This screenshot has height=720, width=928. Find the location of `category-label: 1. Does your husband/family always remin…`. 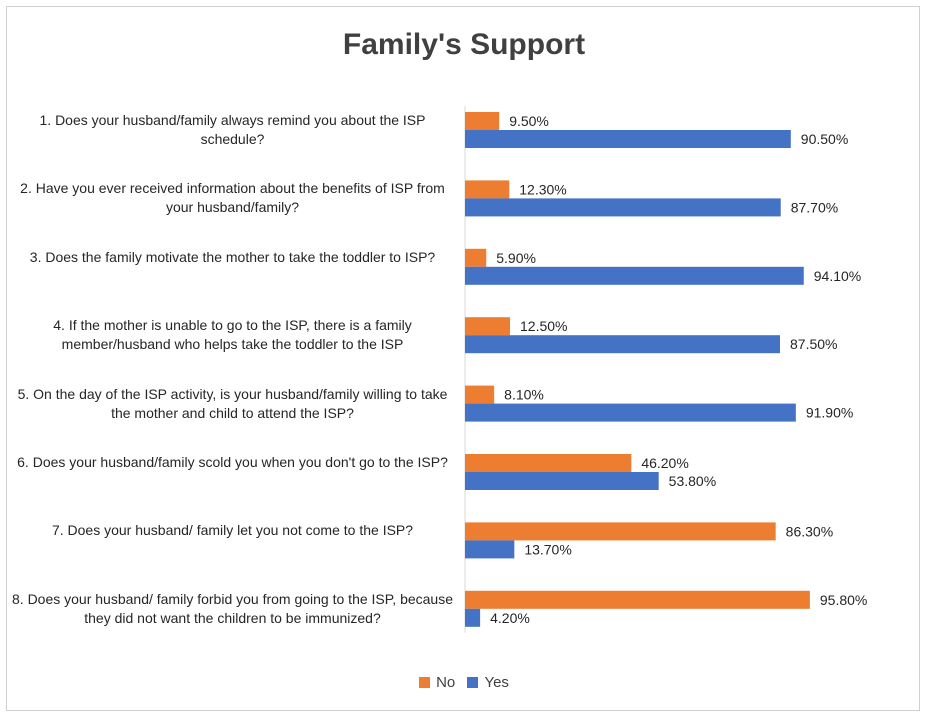

category-label: 1. Does your husband/family always remin… is located at coordinates (232, 129).